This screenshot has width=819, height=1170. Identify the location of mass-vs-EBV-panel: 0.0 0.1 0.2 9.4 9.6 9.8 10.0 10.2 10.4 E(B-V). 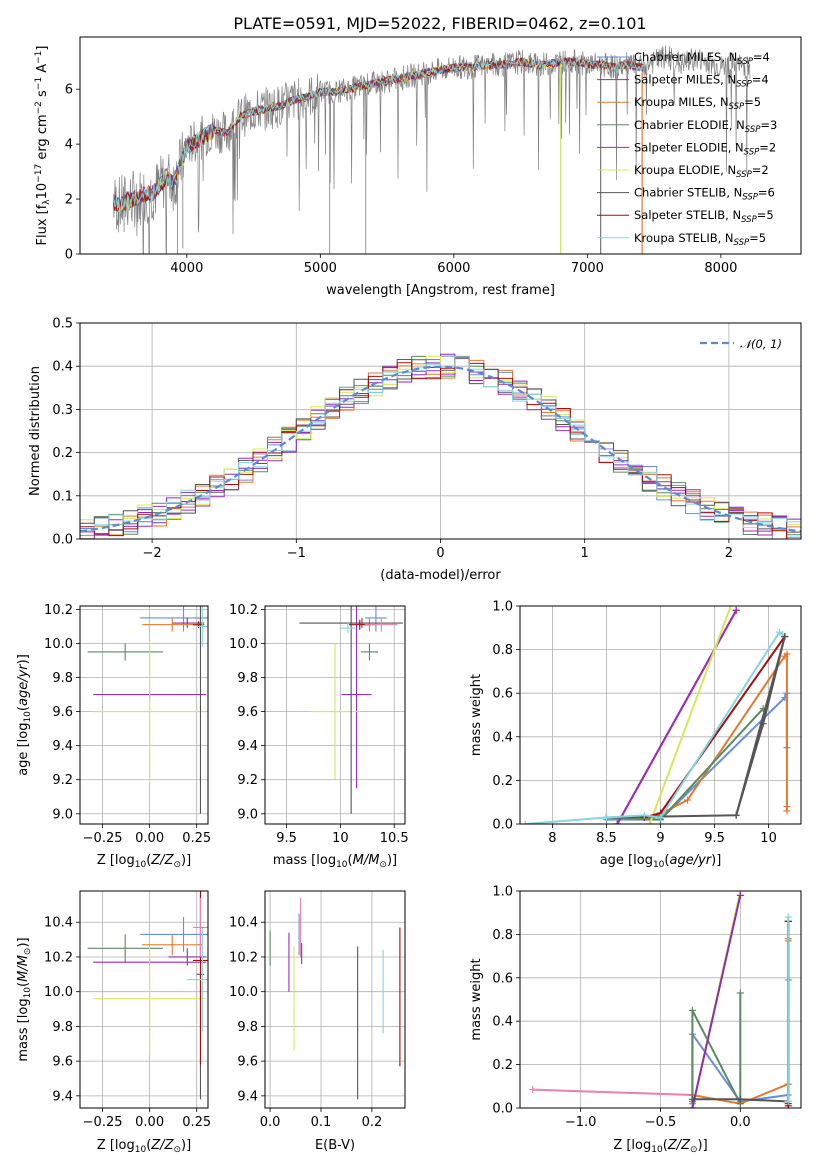
(317, 1021).